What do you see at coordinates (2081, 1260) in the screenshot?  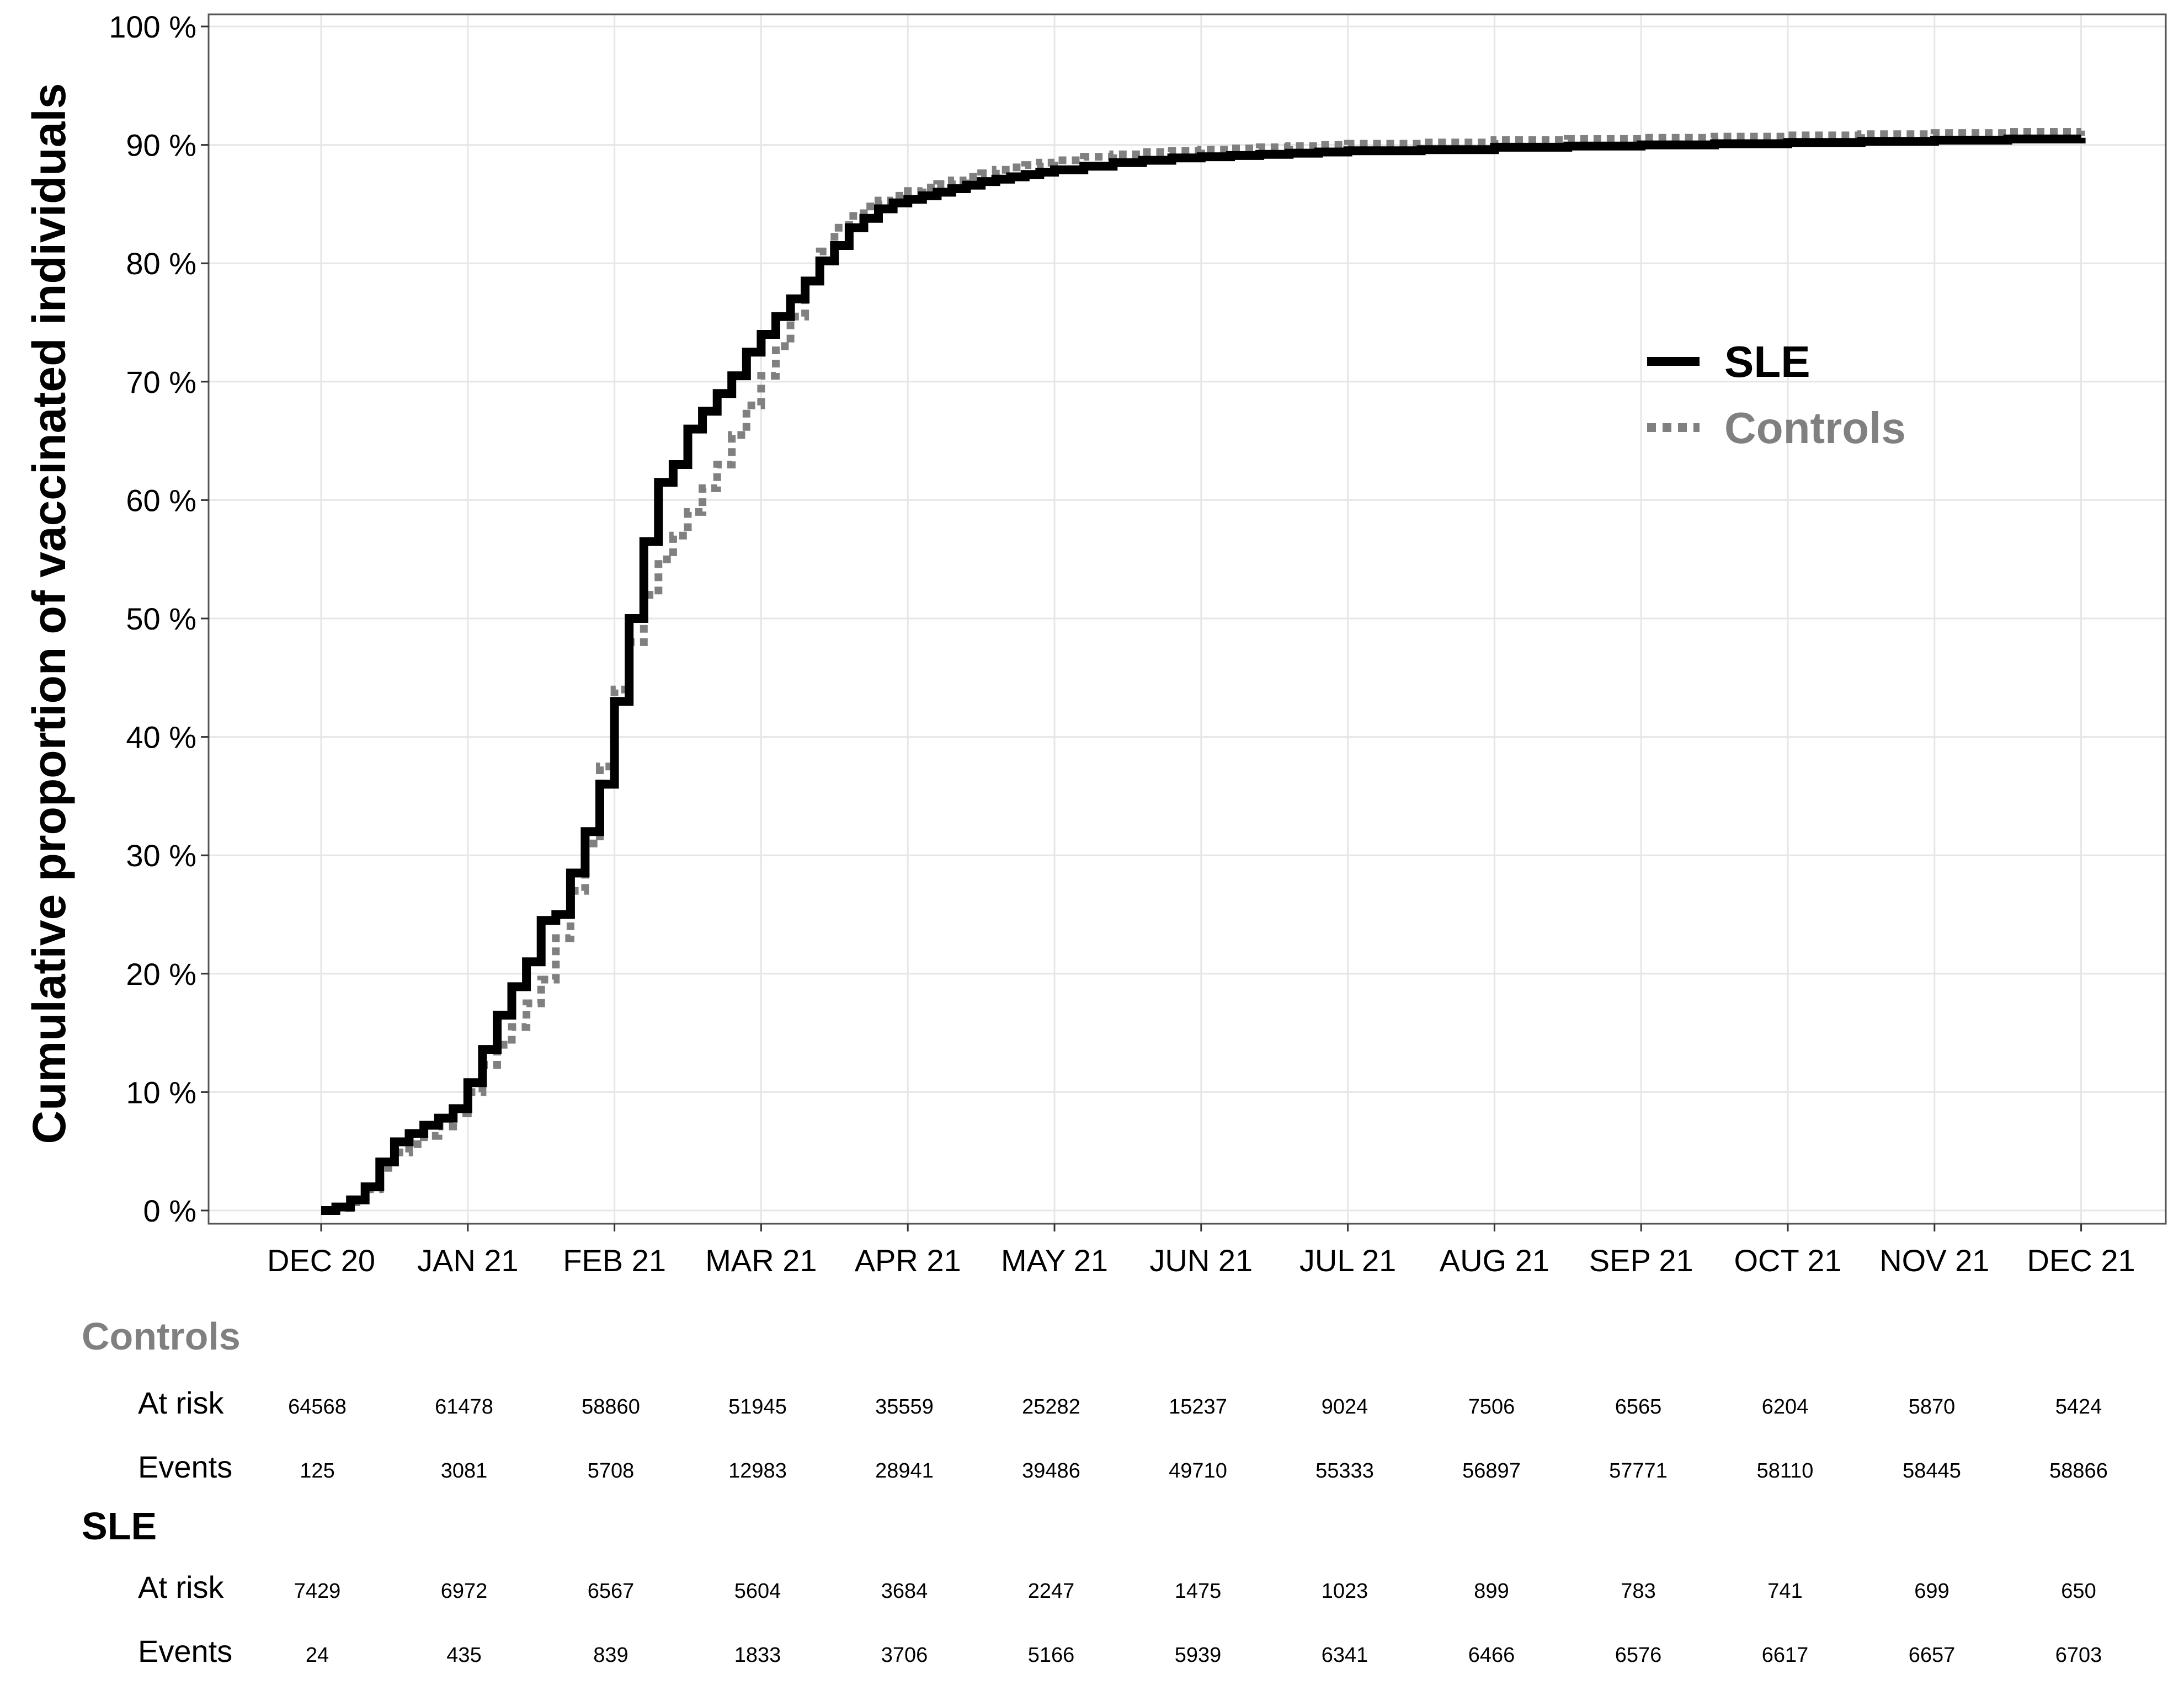 I see `x-tick-label: DEC 21` at bounding box center [2081, 1260].